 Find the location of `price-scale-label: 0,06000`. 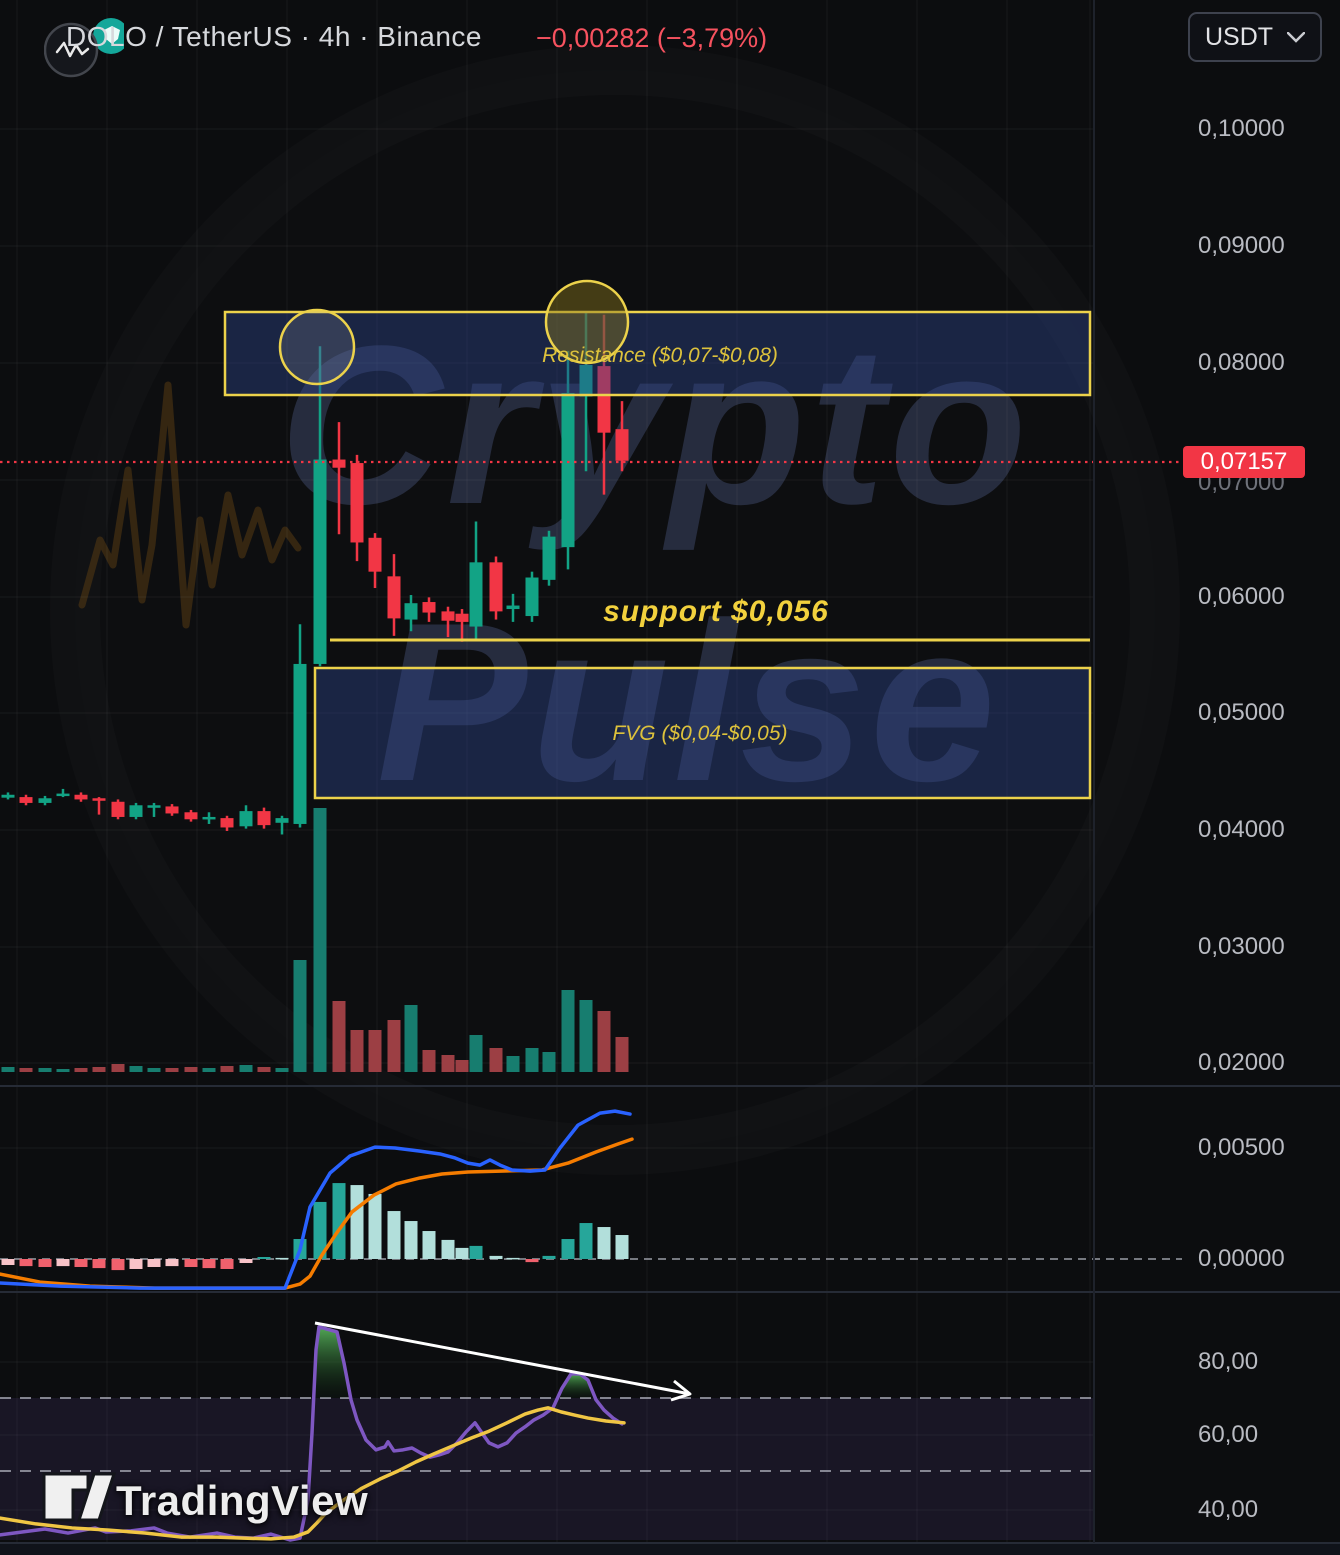

price-scale-label: 0,06000 is located at coordinates (1241, 596).